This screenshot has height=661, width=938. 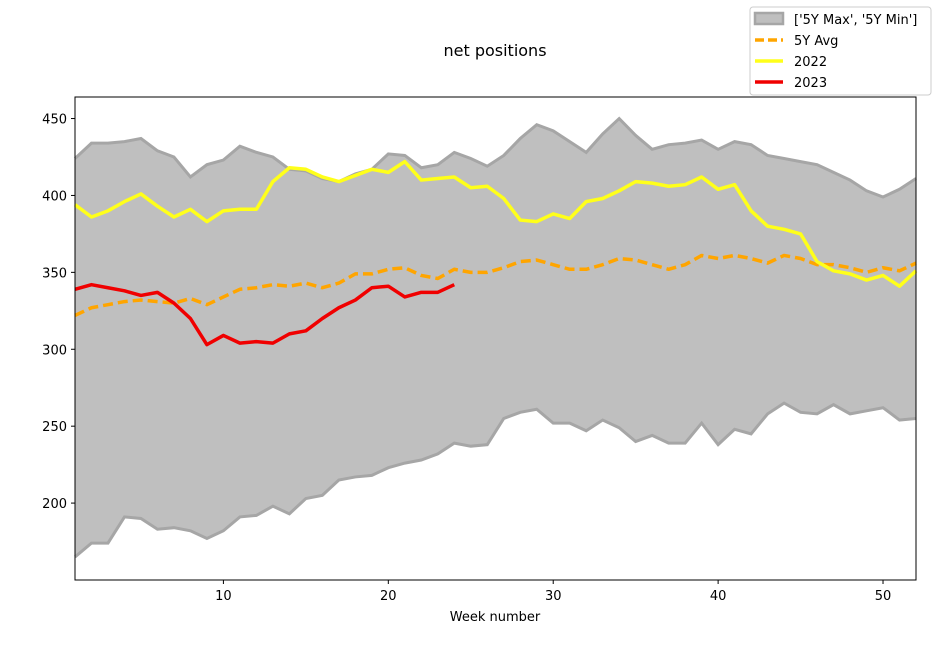 I want to click on x-axis: 10 20 30 40 50, so click(x=553, y=592).